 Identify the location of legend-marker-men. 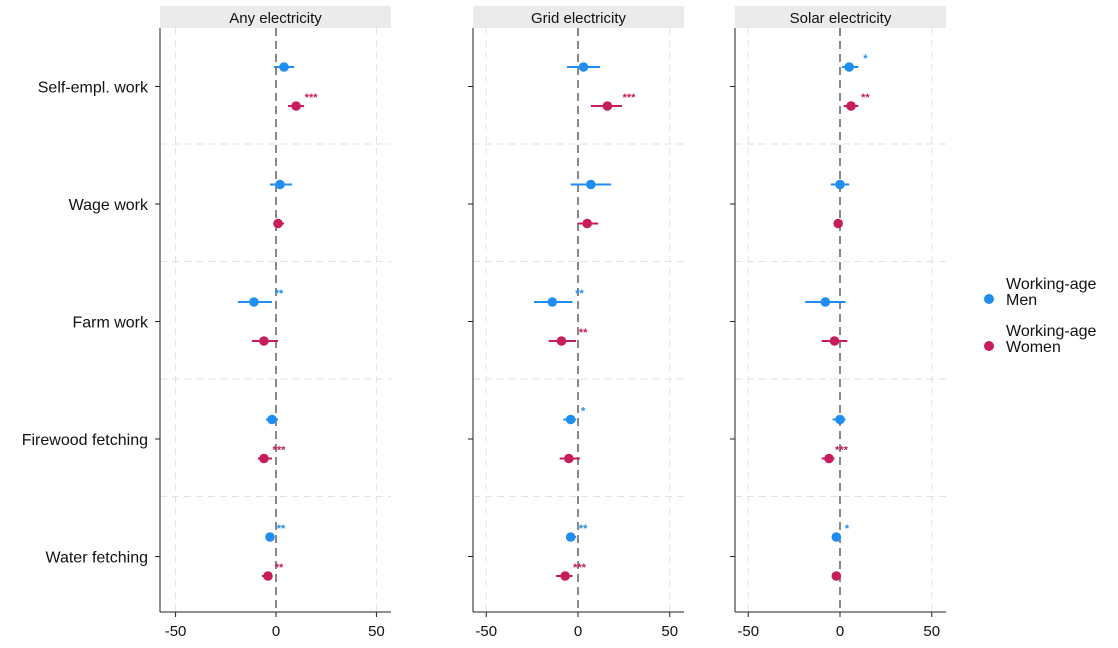
(989, 299).